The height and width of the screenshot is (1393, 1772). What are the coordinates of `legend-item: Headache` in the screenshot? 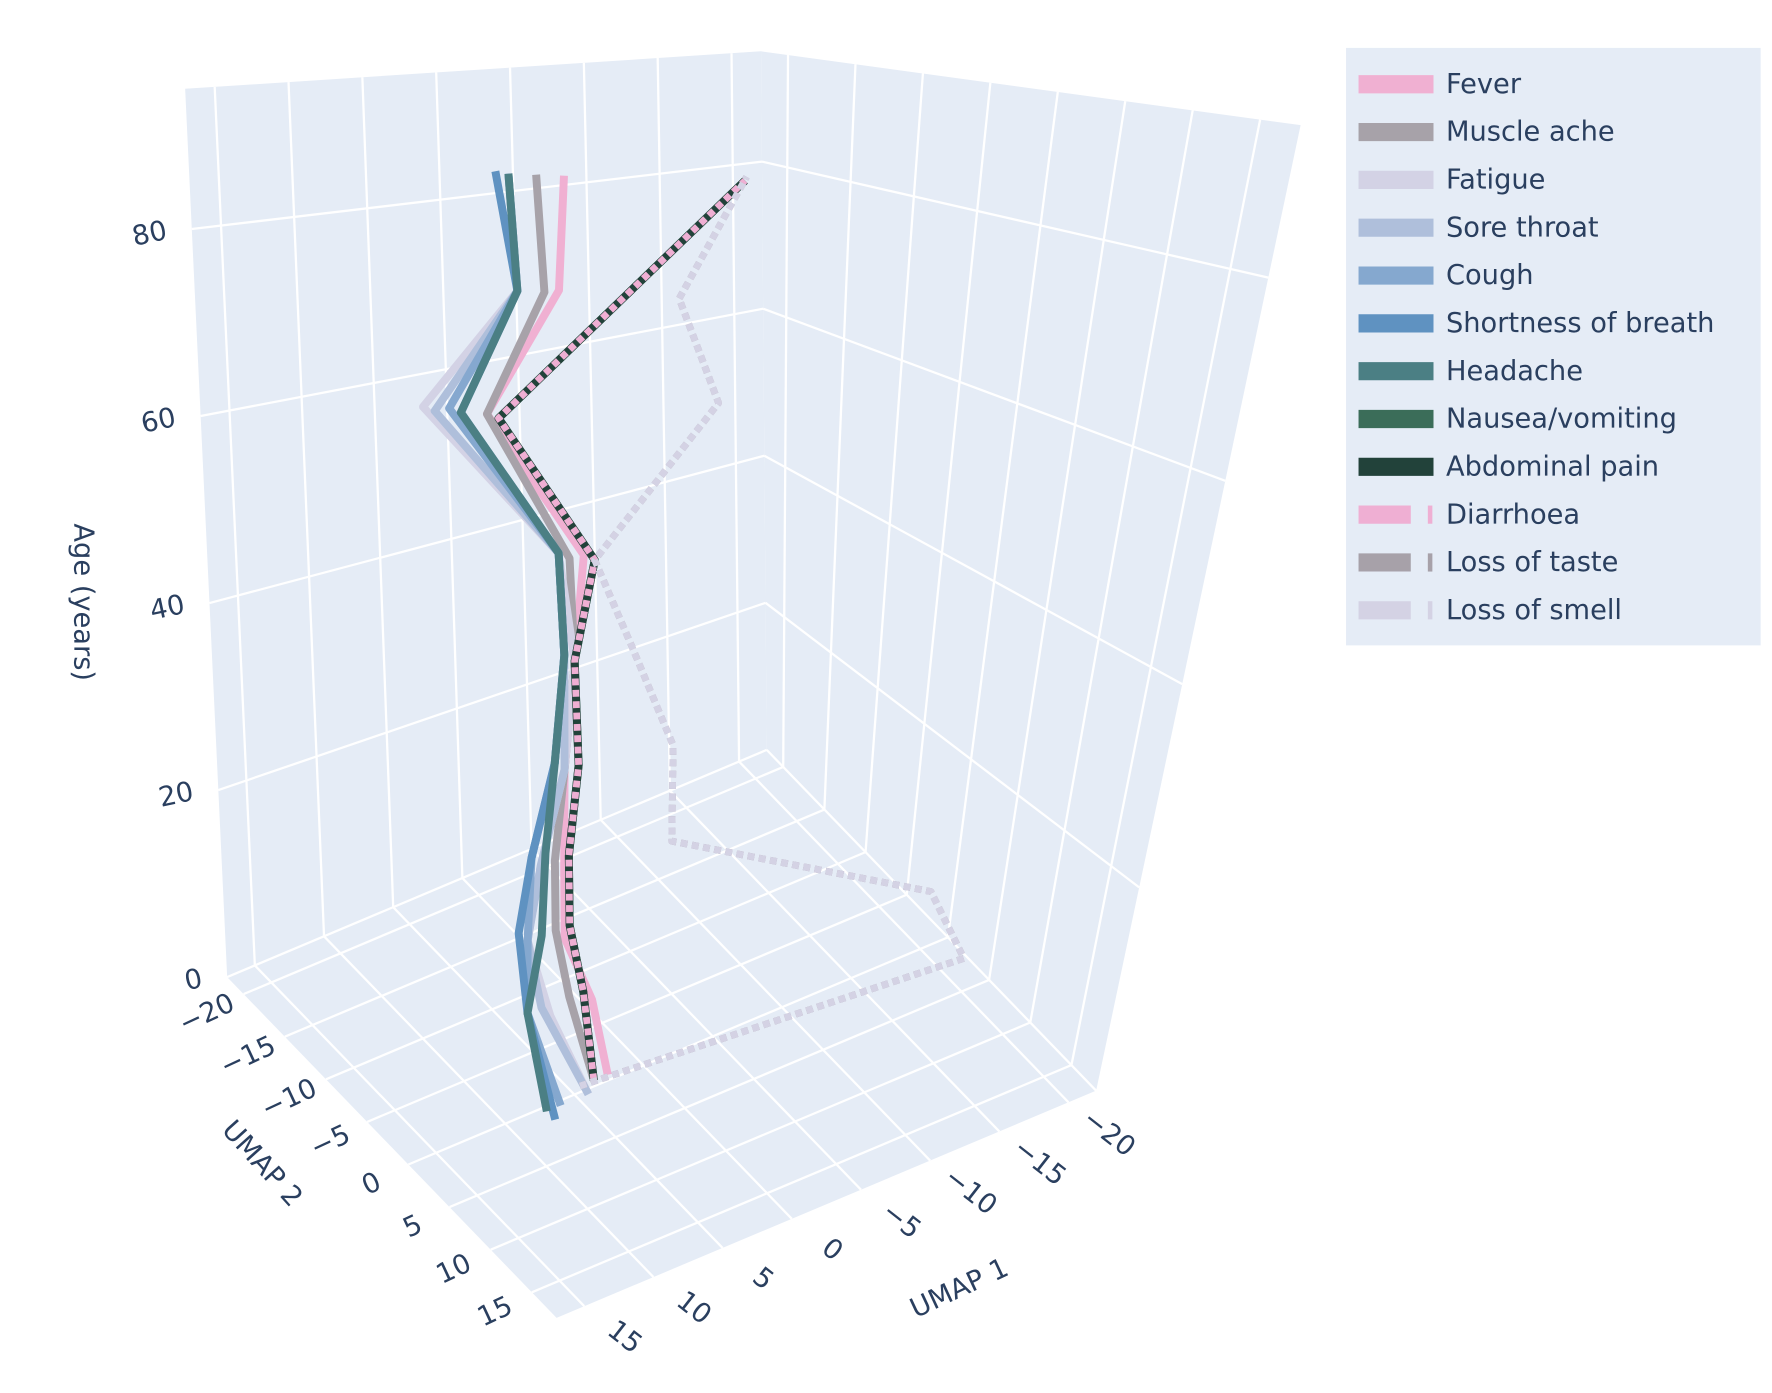 It's located at (1470, 371).